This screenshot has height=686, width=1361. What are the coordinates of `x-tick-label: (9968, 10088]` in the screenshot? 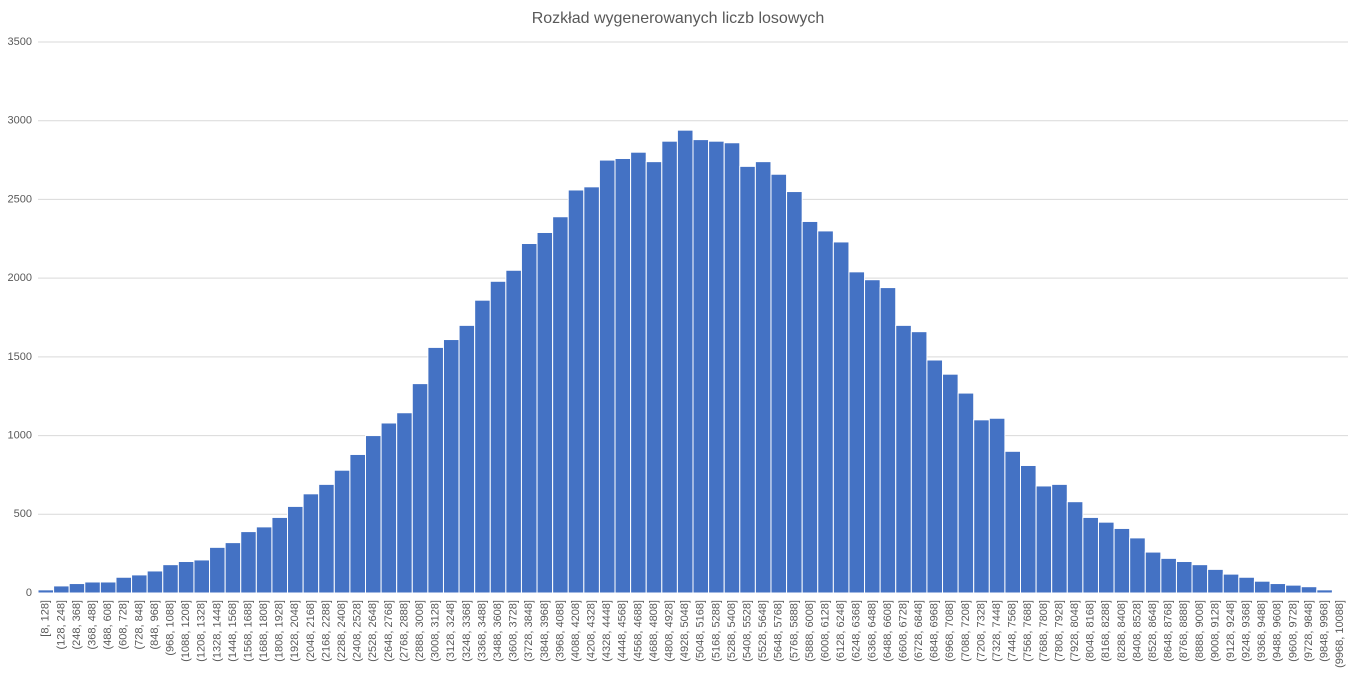 It's located at (1340, 634).